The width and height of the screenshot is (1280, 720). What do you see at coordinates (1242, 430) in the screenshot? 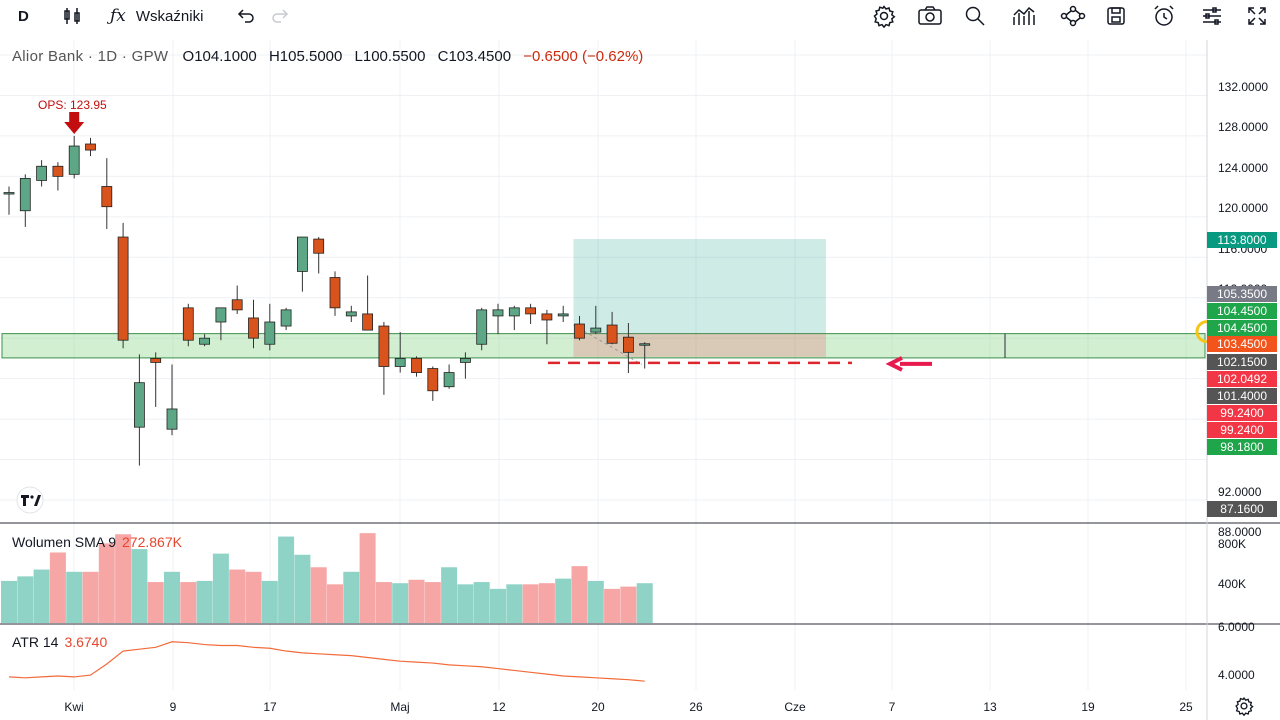
I see `price-tag: 99.2400` at bounding box center [1242, 430].